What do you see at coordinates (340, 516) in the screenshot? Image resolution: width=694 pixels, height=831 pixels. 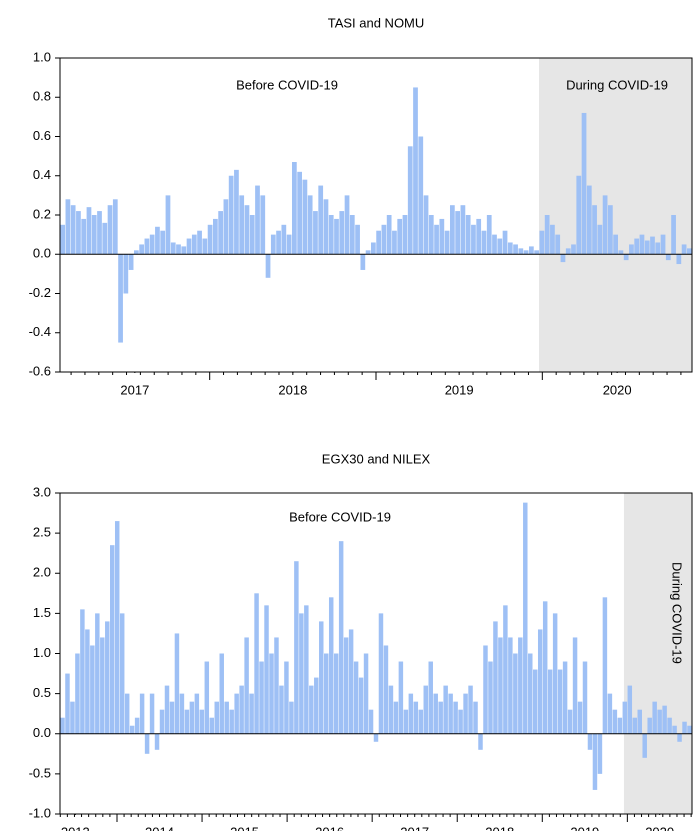 I see `annotation: Before COVID-19` at bounding box center [340, 516].